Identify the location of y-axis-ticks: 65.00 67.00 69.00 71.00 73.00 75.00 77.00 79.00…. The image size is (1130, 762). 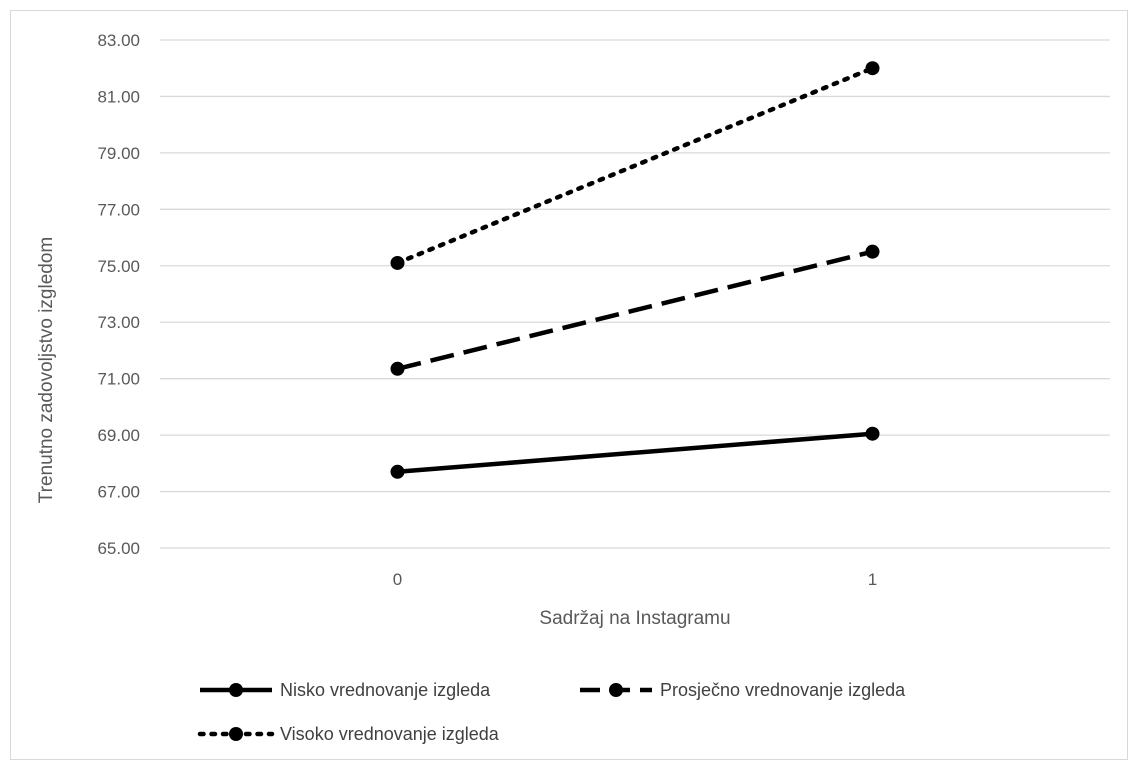
(118, 294).